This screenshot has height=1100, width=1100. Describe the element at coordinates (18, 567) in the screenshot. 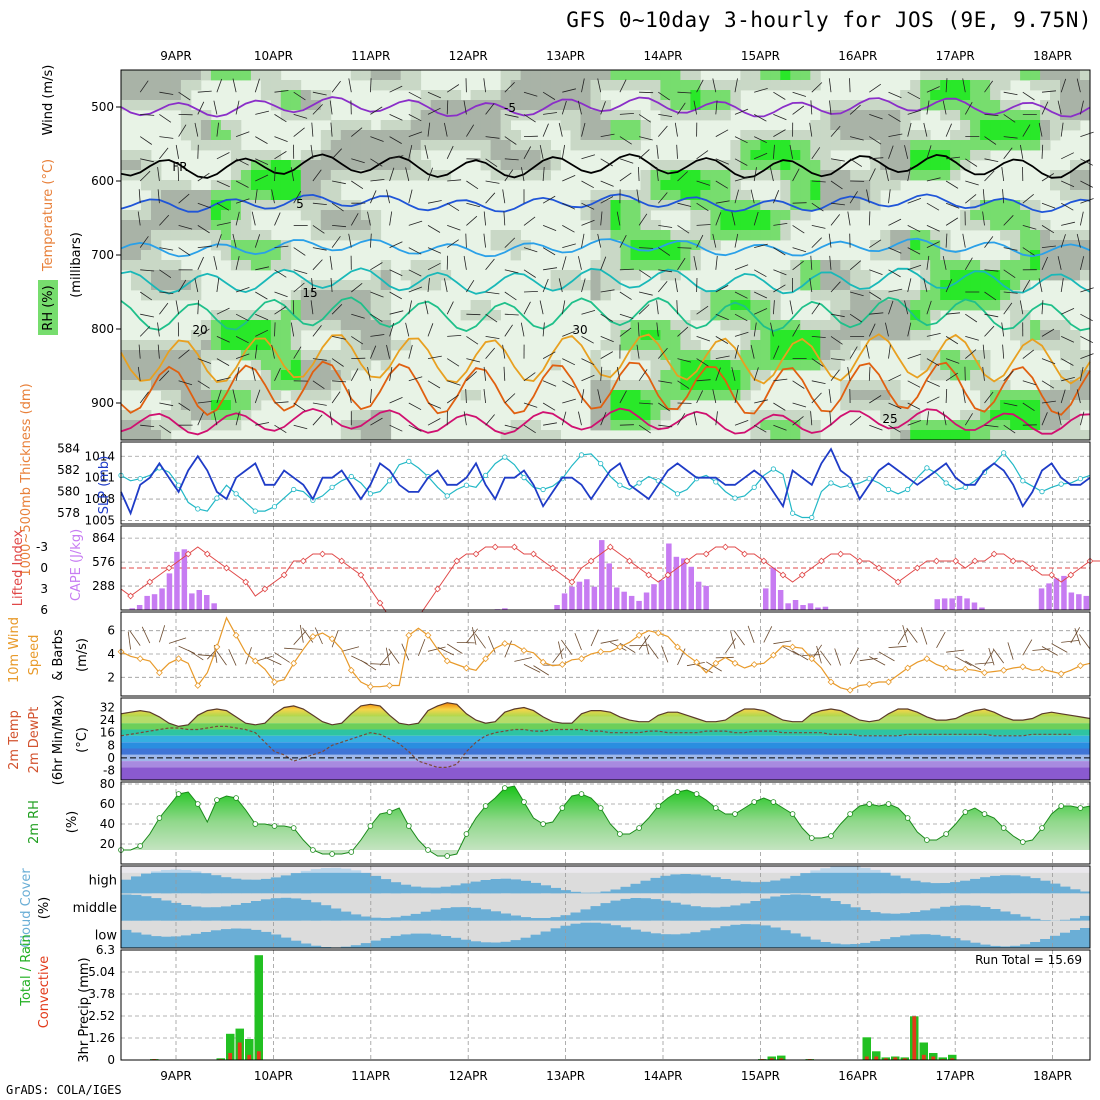

I see `axis-label-lifted-index: Lifted Index` at that location.